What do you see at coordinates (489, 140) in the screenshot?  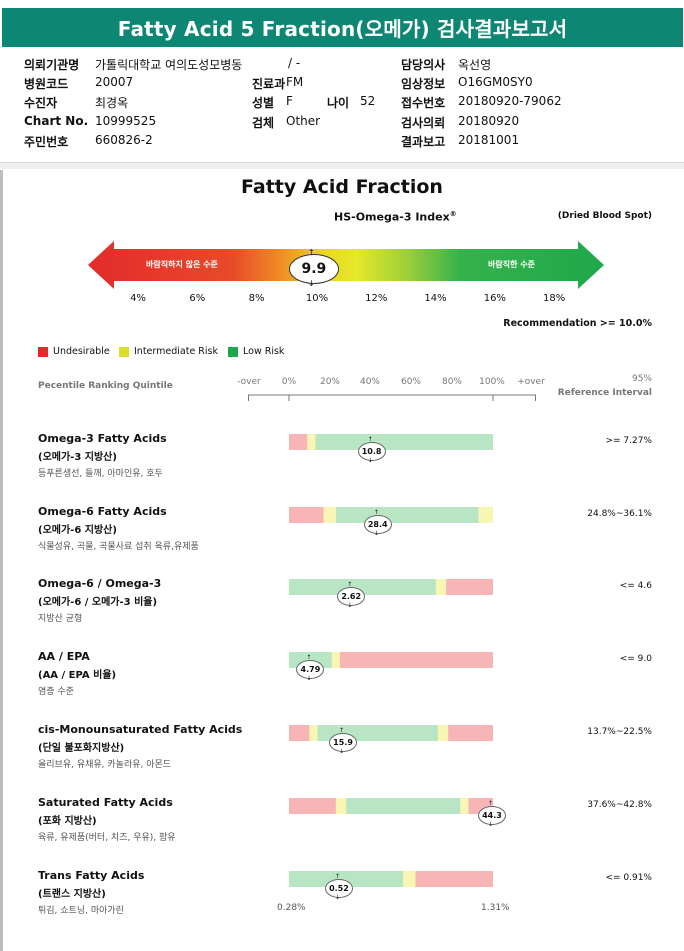 I see `doctor-value-4: 20181001` at bounding box center [489, 140].